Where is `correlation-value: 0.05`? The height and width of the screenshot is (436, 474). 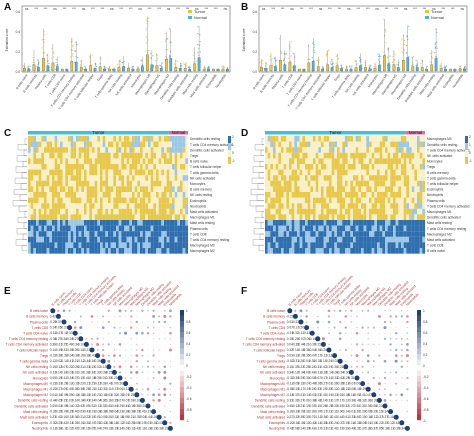 correlation-value: 0.05 is located at coordinates (64, 389).